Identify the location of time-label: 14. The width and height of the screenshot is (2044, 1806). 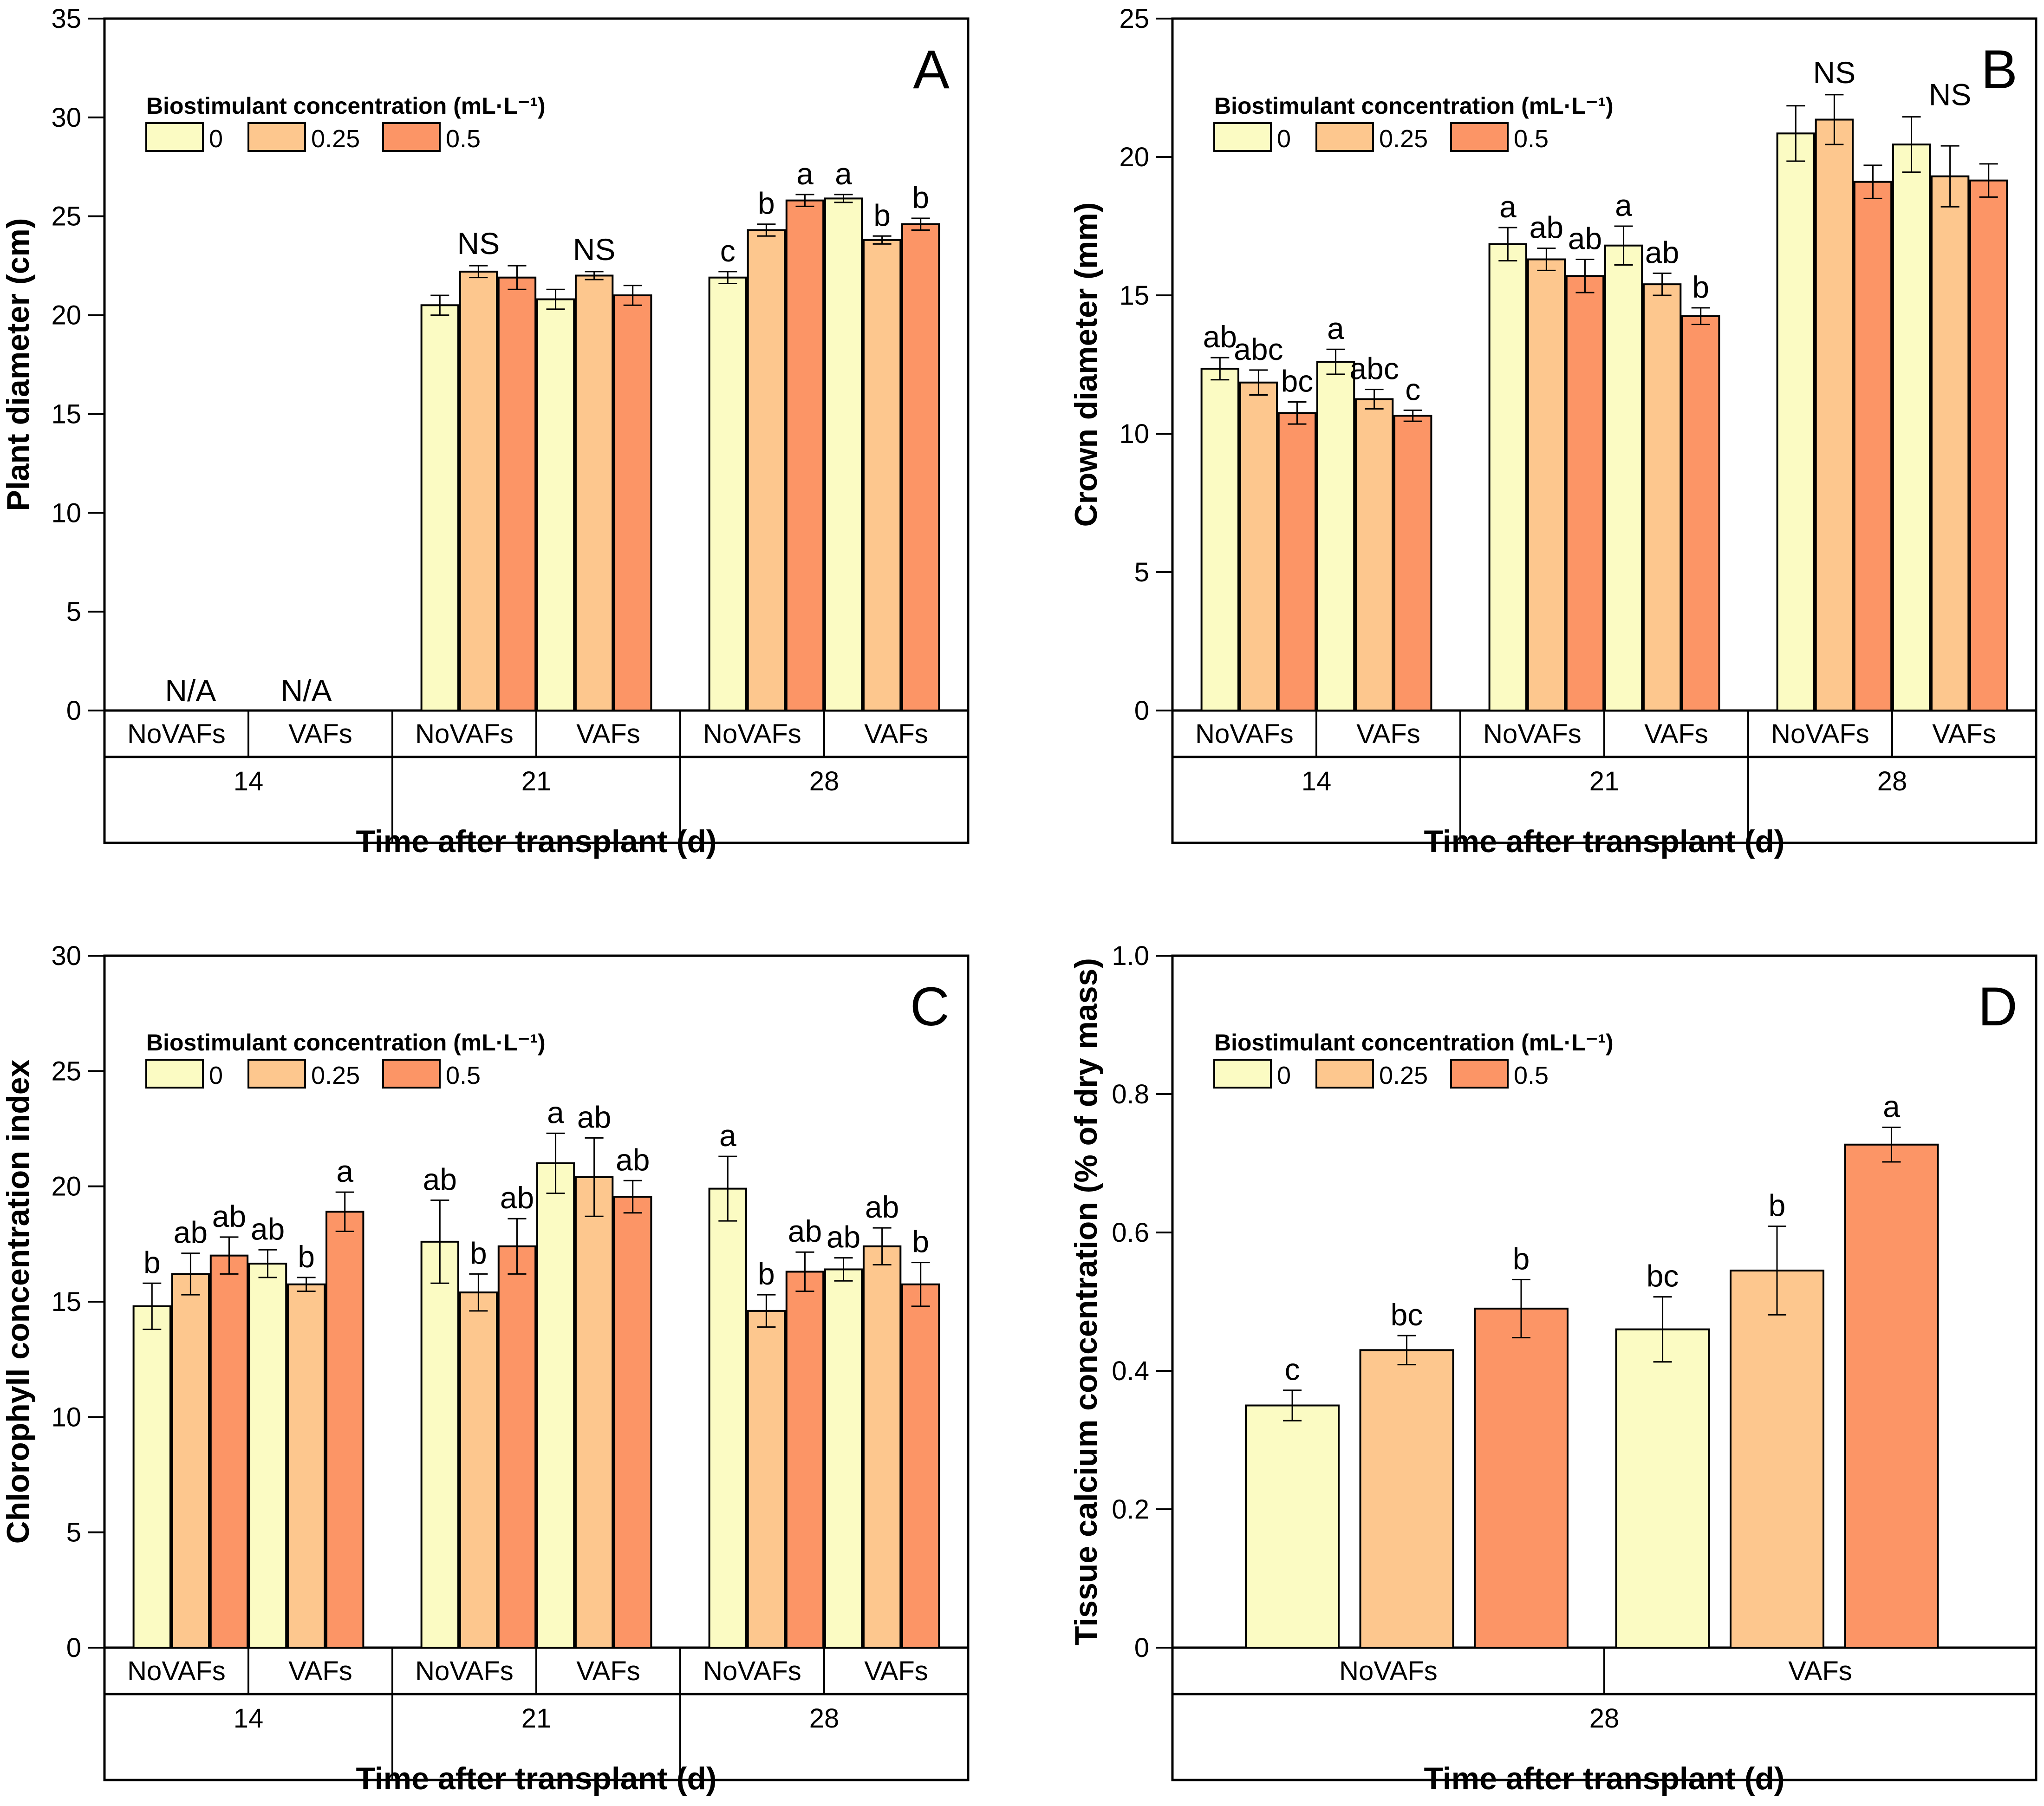
(249, 1719).